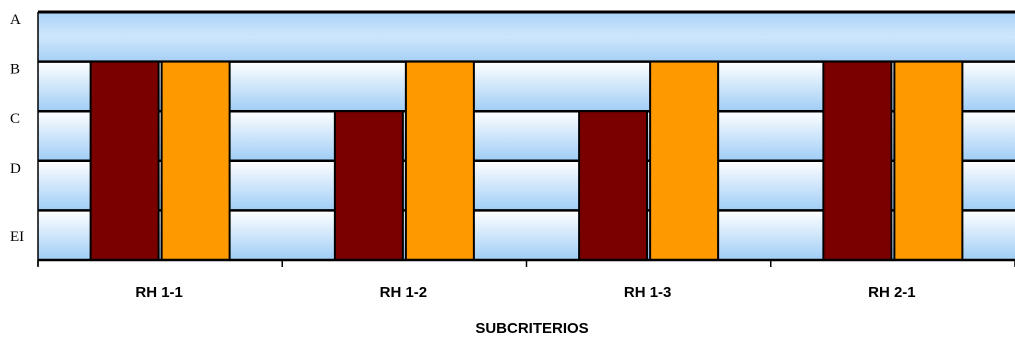 Image resolution: width=1015 pixels, height=339 pixels. I want to click on x-tick-label: RH 2-1, so click(892, 292).